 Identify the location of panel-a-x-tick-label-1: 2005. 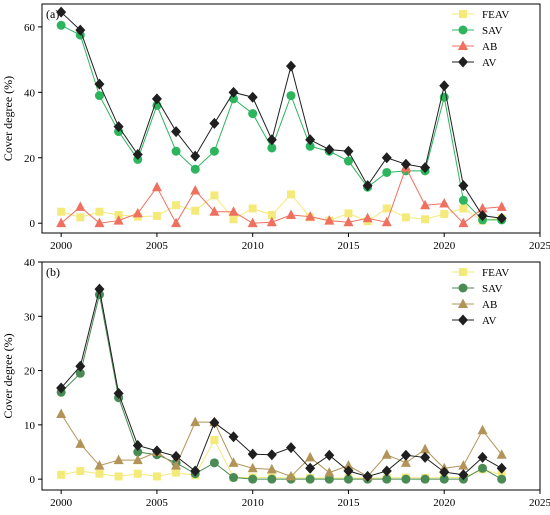
(157, 246).